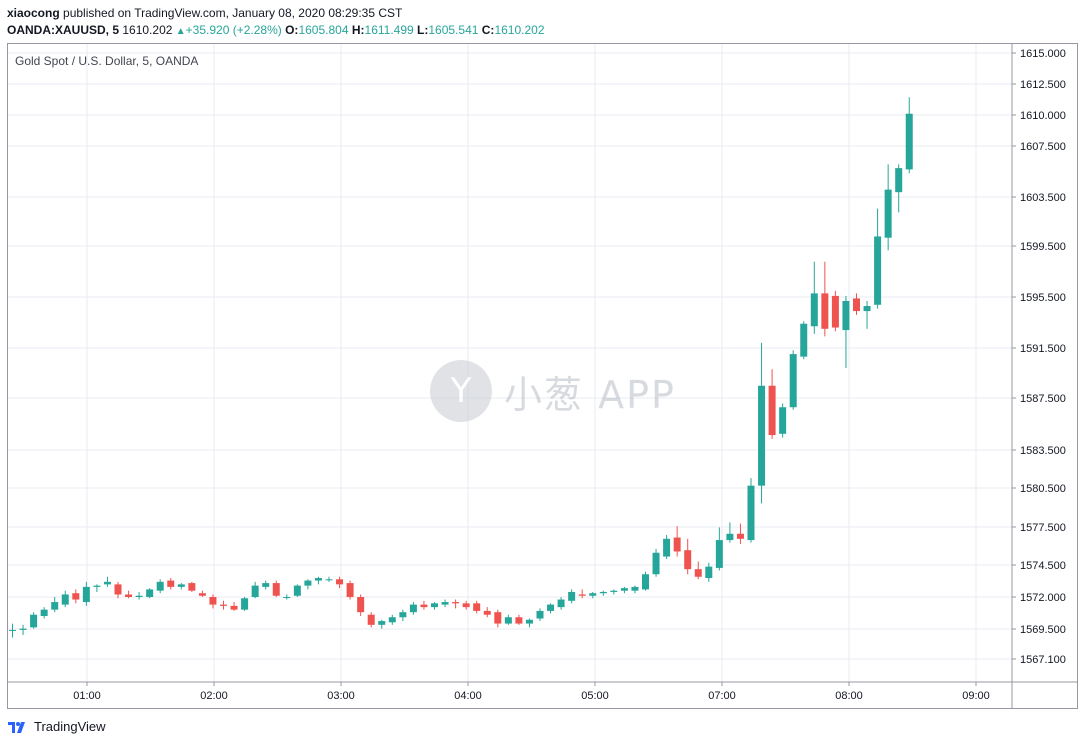 The image size is (1085, 746). What do you see at coordinates (590, 394) in the screenshot?
I see `watermark-text: 小葱 APP` at bounding box center [590, 394].